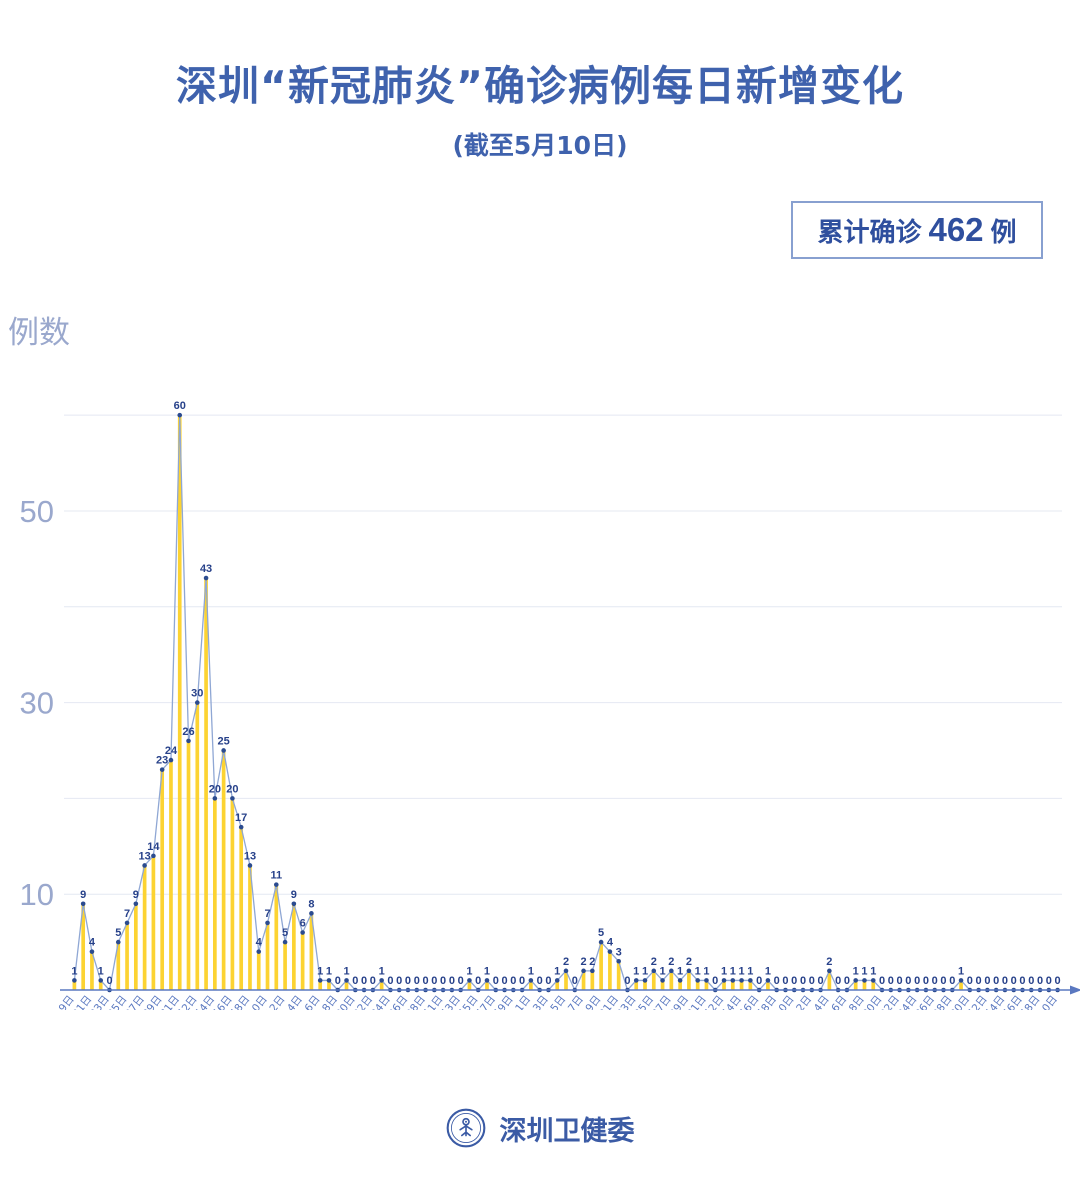 This screenshot has height=1184, width=1080. What do you see at coordinates (188, 732) in the screenshot?
I see `data-label: 26` at bounding box center [188, 732].